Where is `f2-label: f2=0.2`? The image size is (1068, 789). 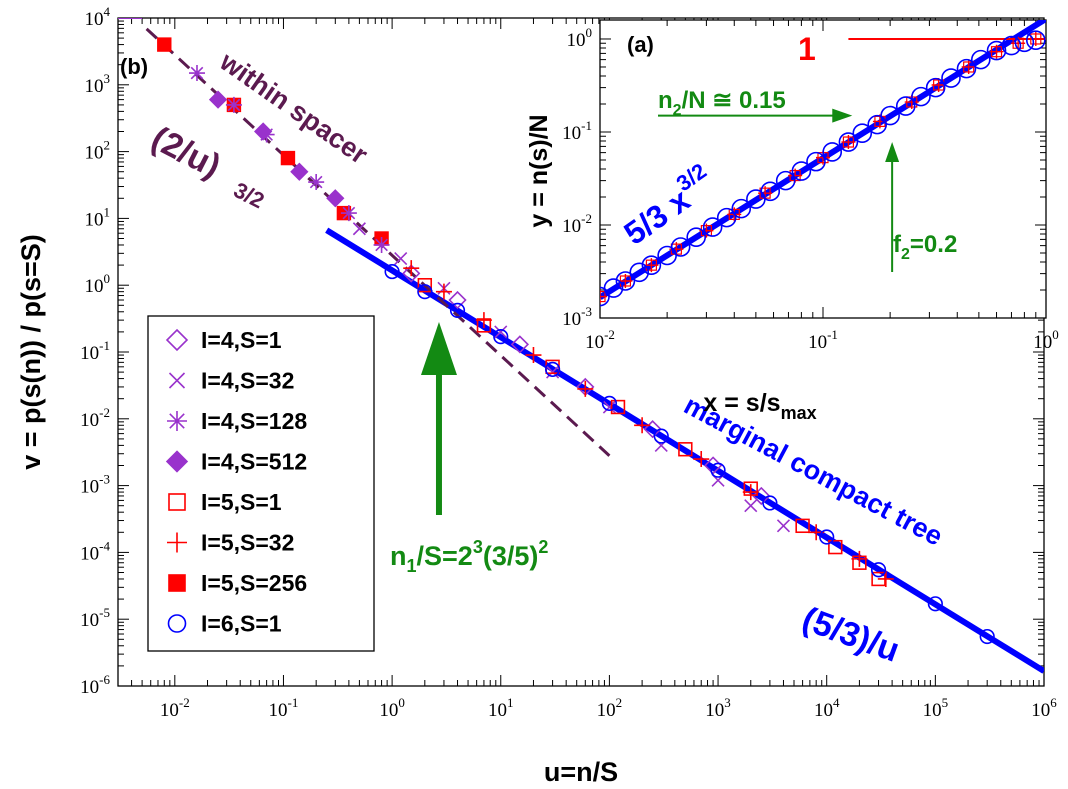 f2-label: f2=0.2 is located at coordinates (925, 247).